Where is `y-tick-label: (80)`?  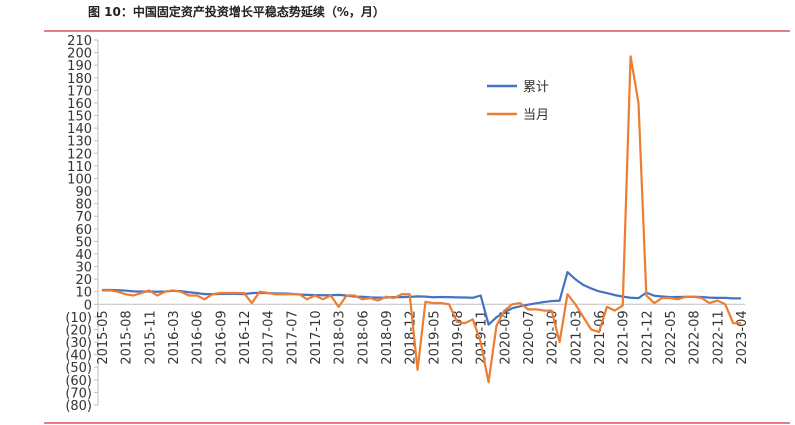 y-tick-label: (80) is located at coordinates (78, 406).